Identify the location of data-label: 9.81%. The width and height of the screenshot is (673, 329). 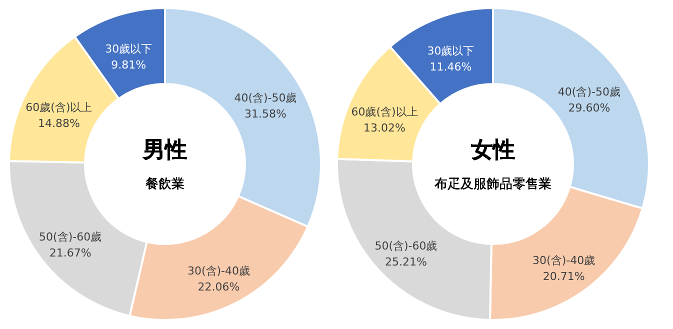
(128, 65).